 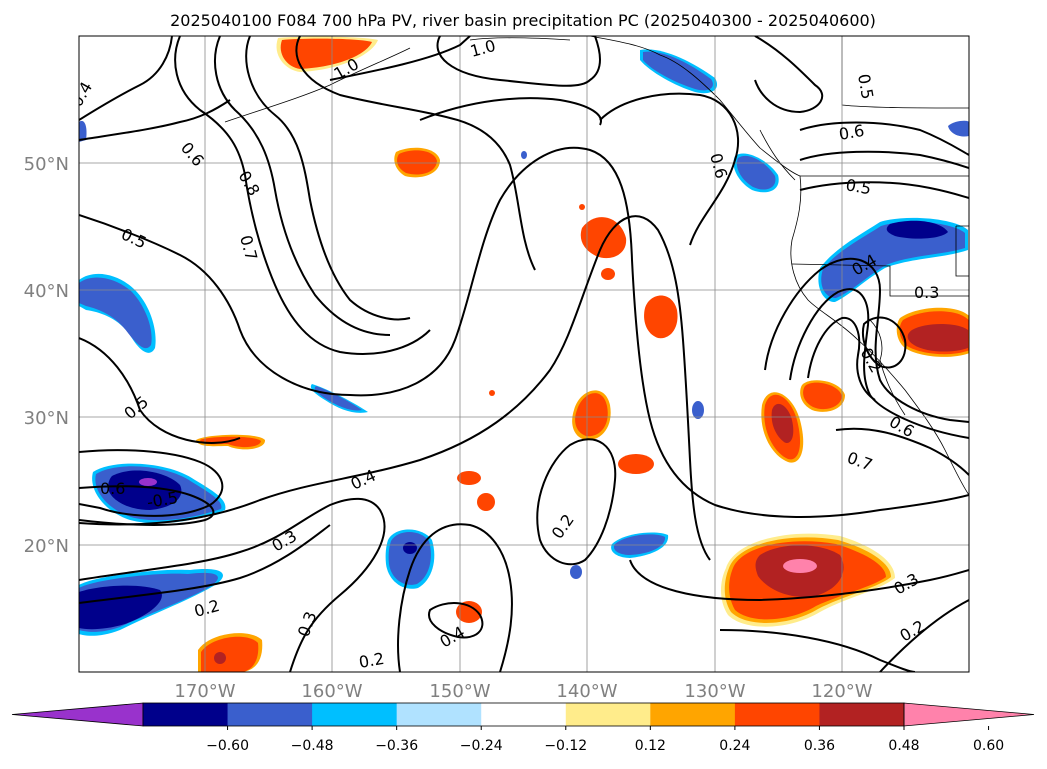 What do you see at coordinates (459, 691) in the screenshot?
I see `lon-label: 150°W` at bounding box center [459, 691].